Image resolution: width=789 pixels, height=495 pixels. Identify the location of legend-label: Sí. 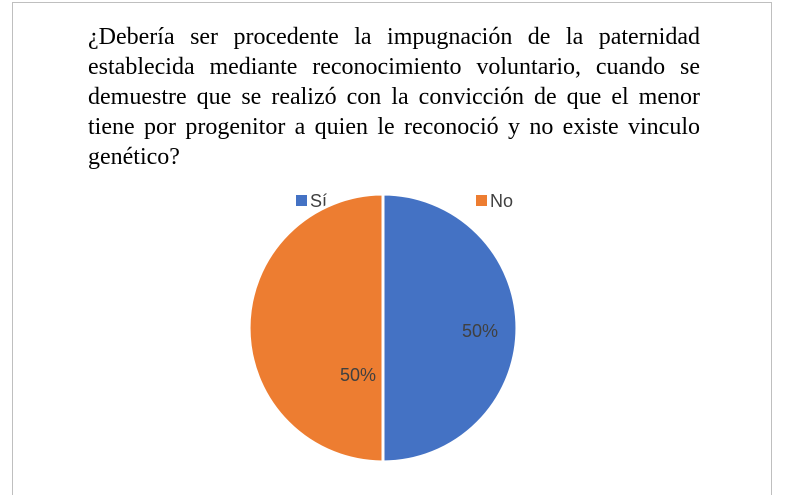
(318, 201).